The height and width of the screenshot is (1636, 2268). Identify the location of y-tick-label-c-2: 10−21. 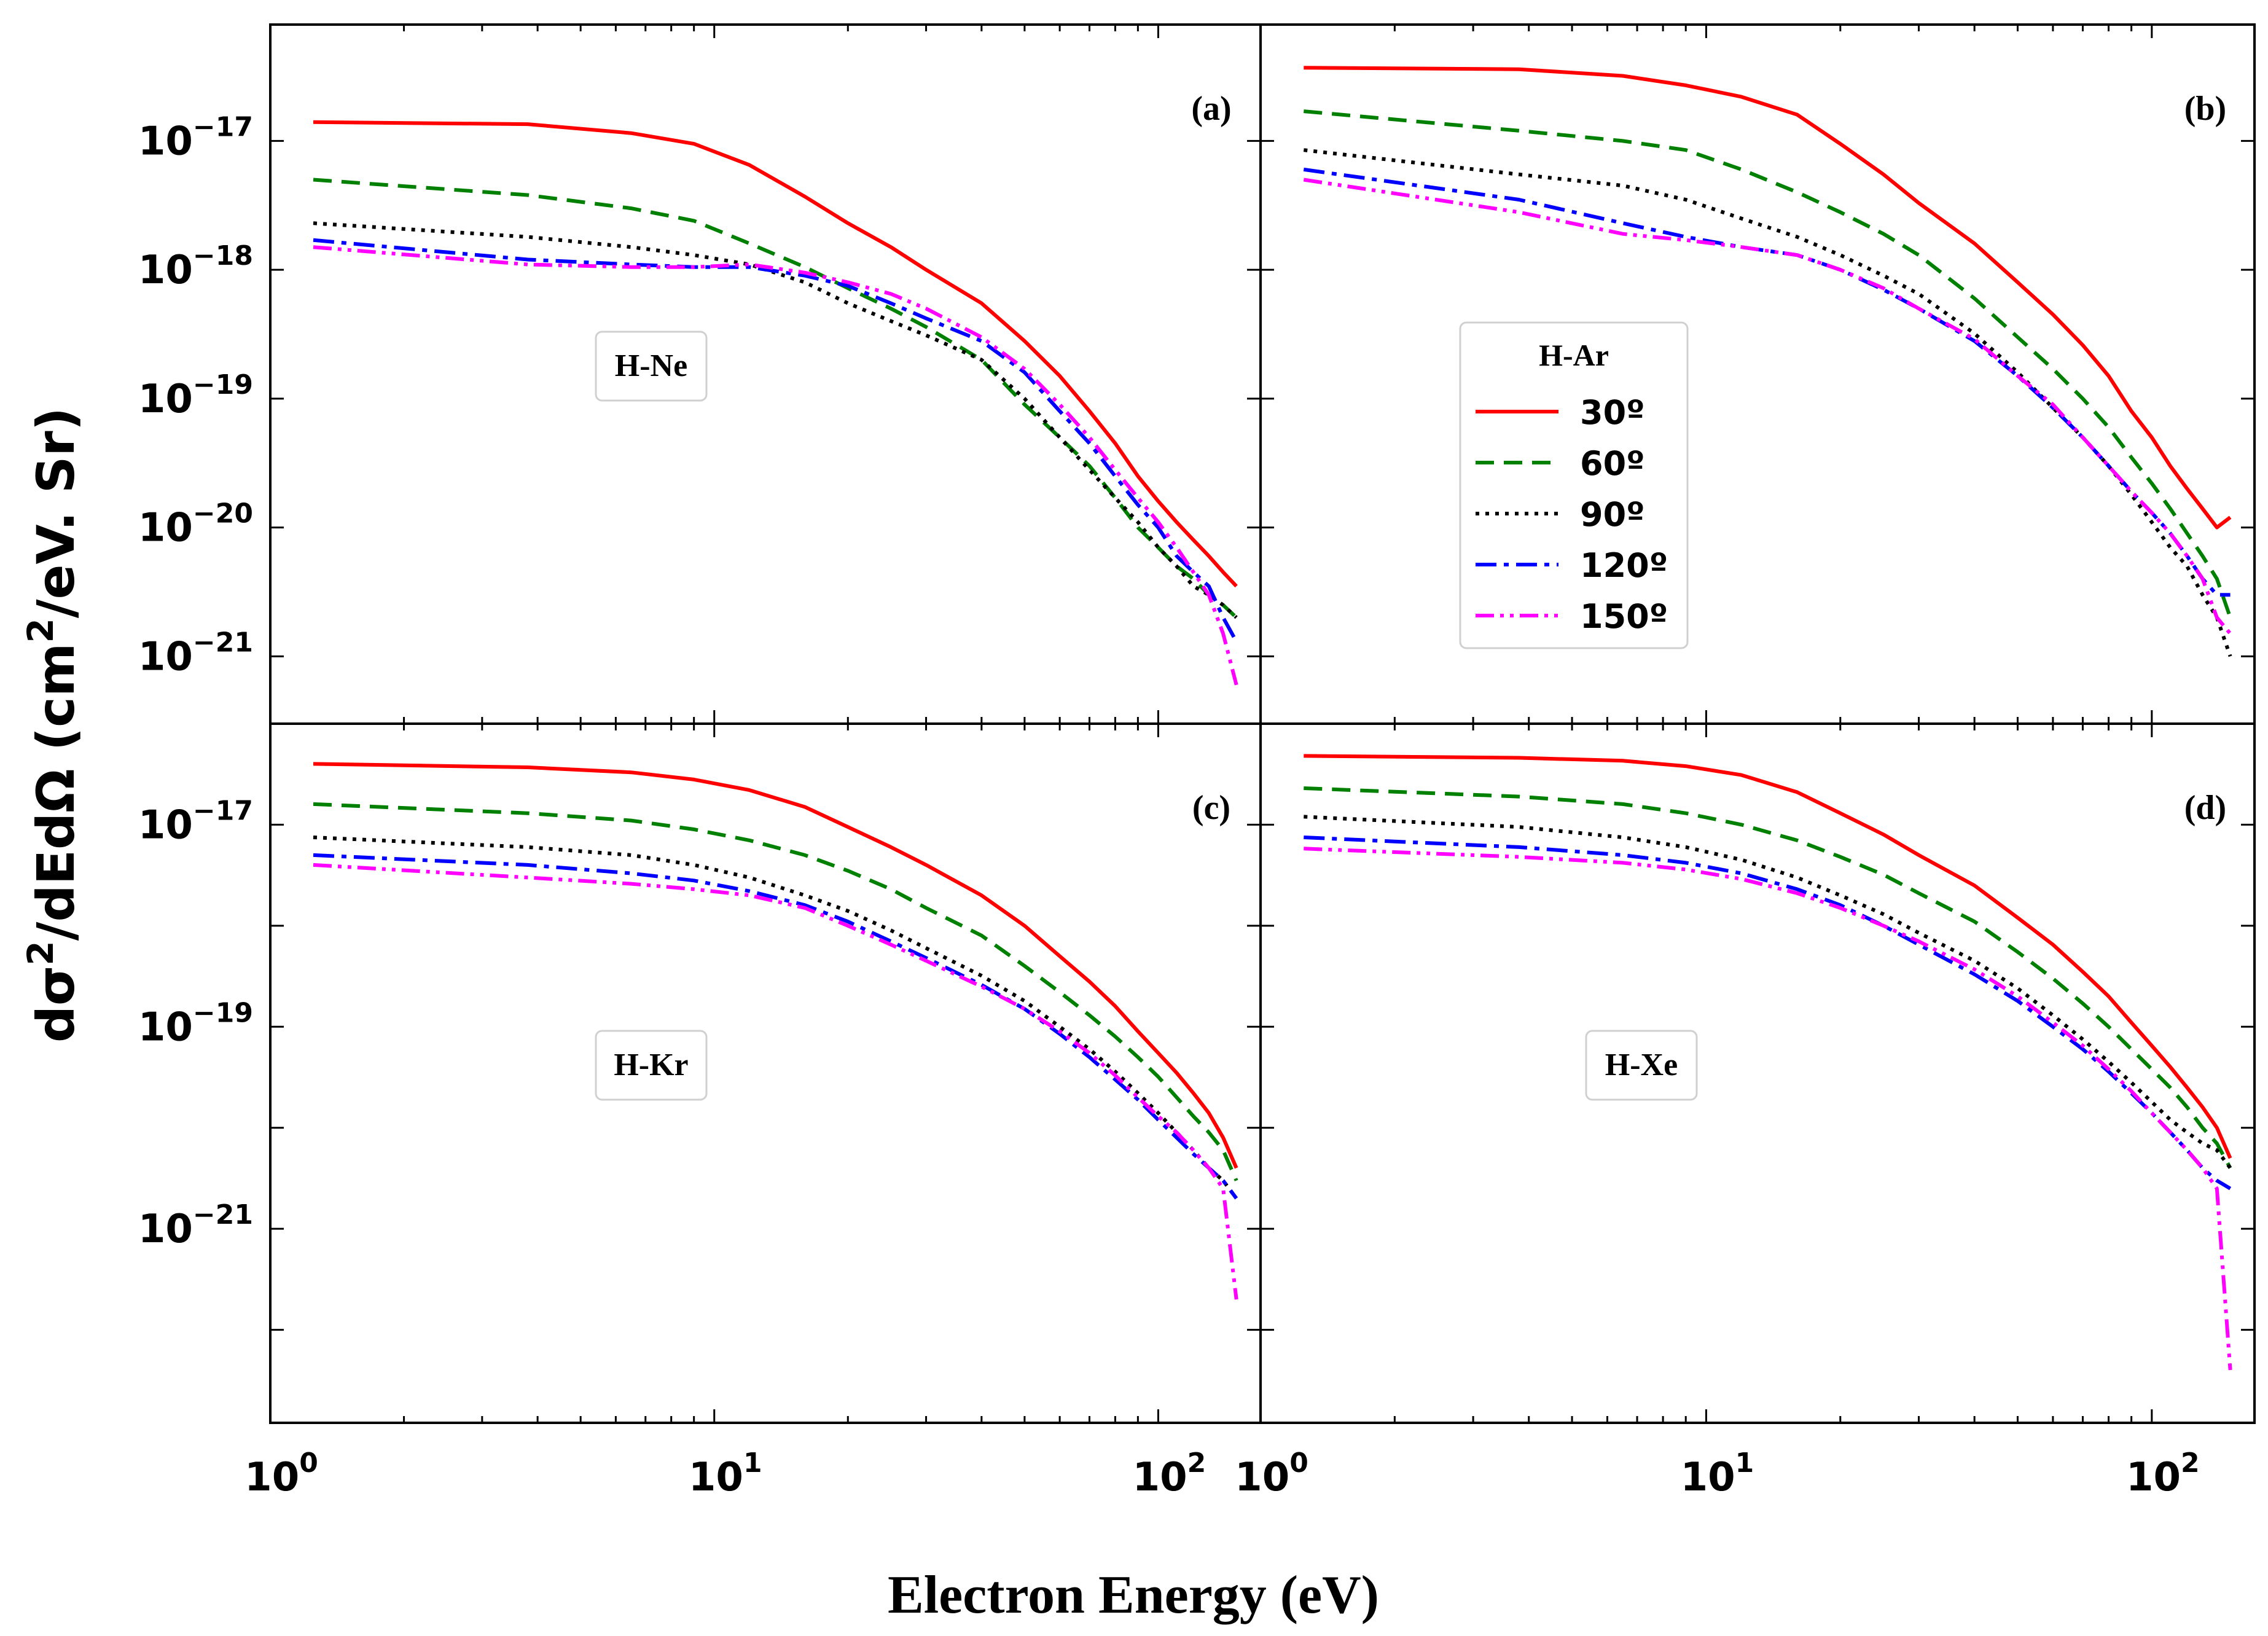
(195, 1225).